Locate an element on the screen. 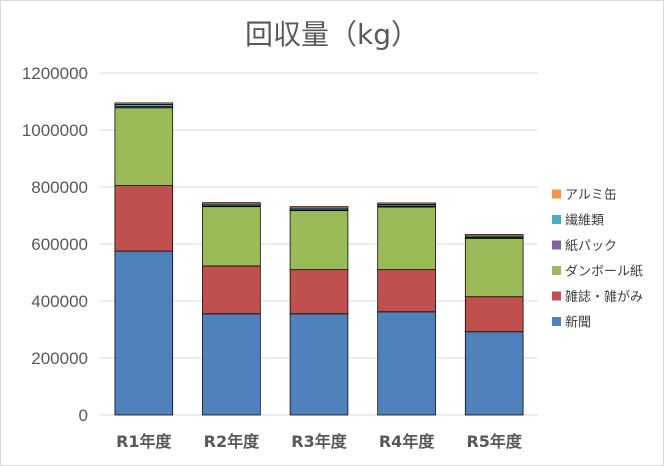  legend-label: 新聞 is located at coordinates (578, 323).